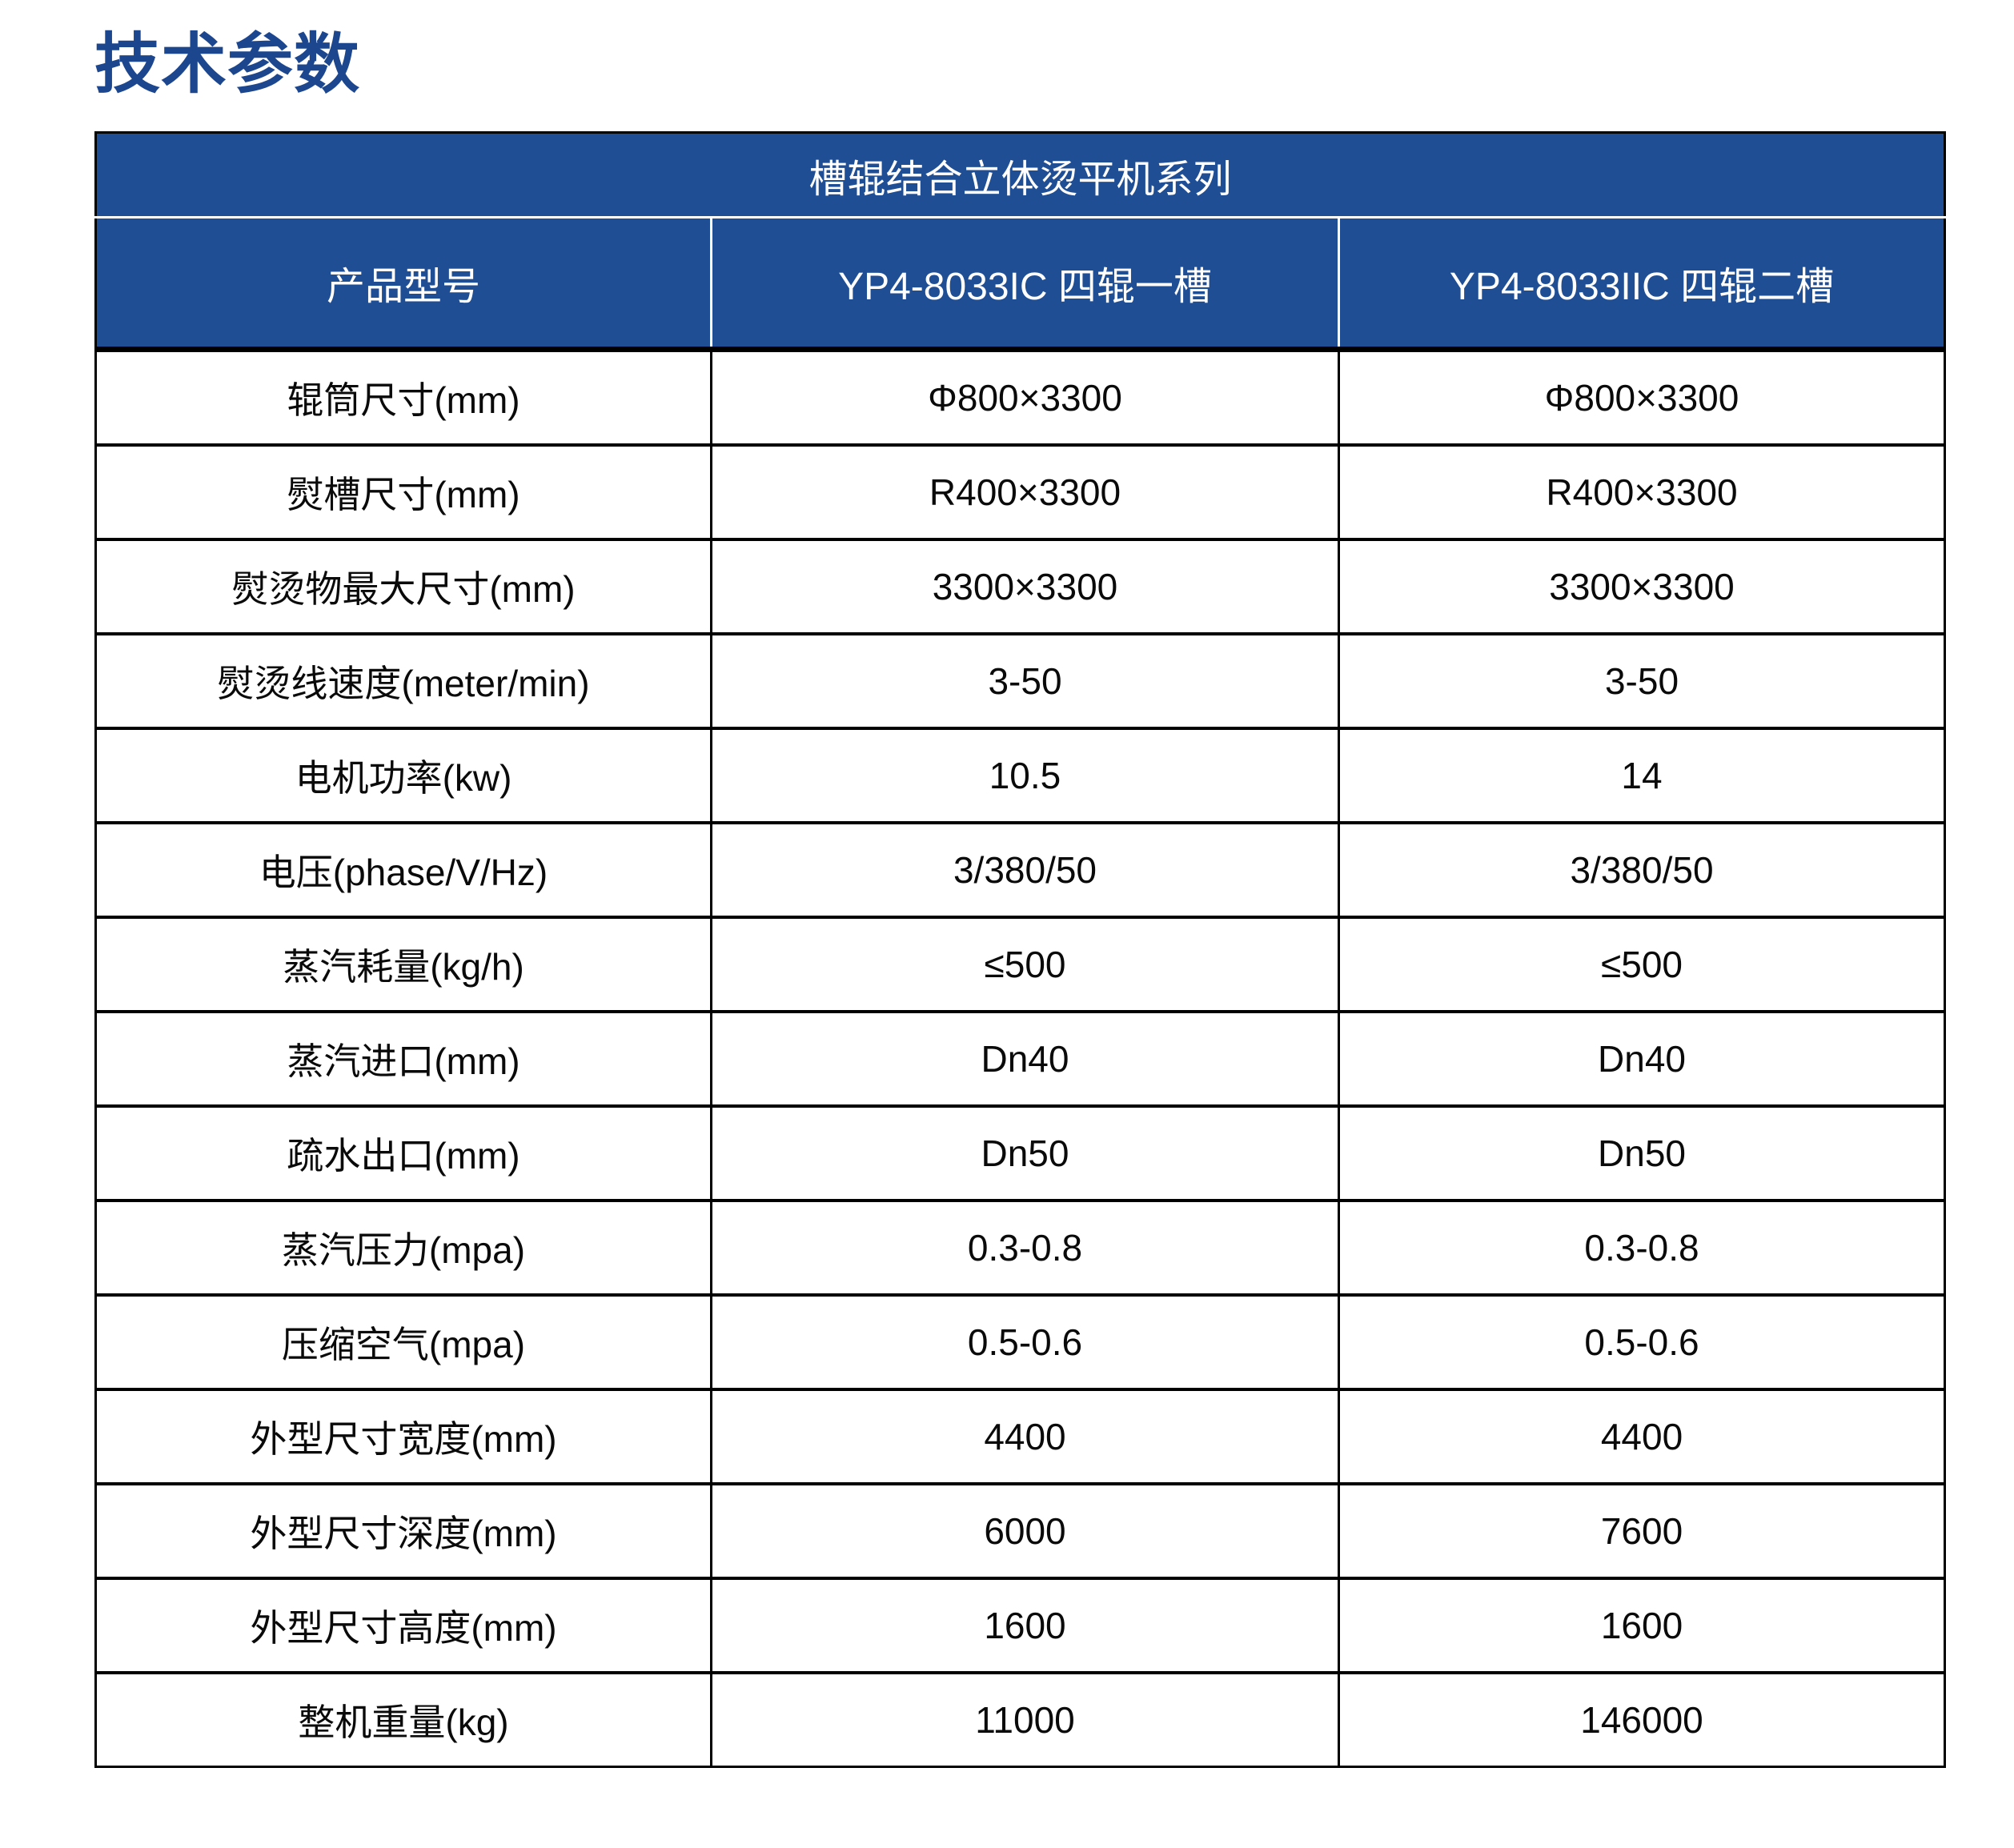  I want to click on column-header-product-model: 产品型号, so click(403, 284).